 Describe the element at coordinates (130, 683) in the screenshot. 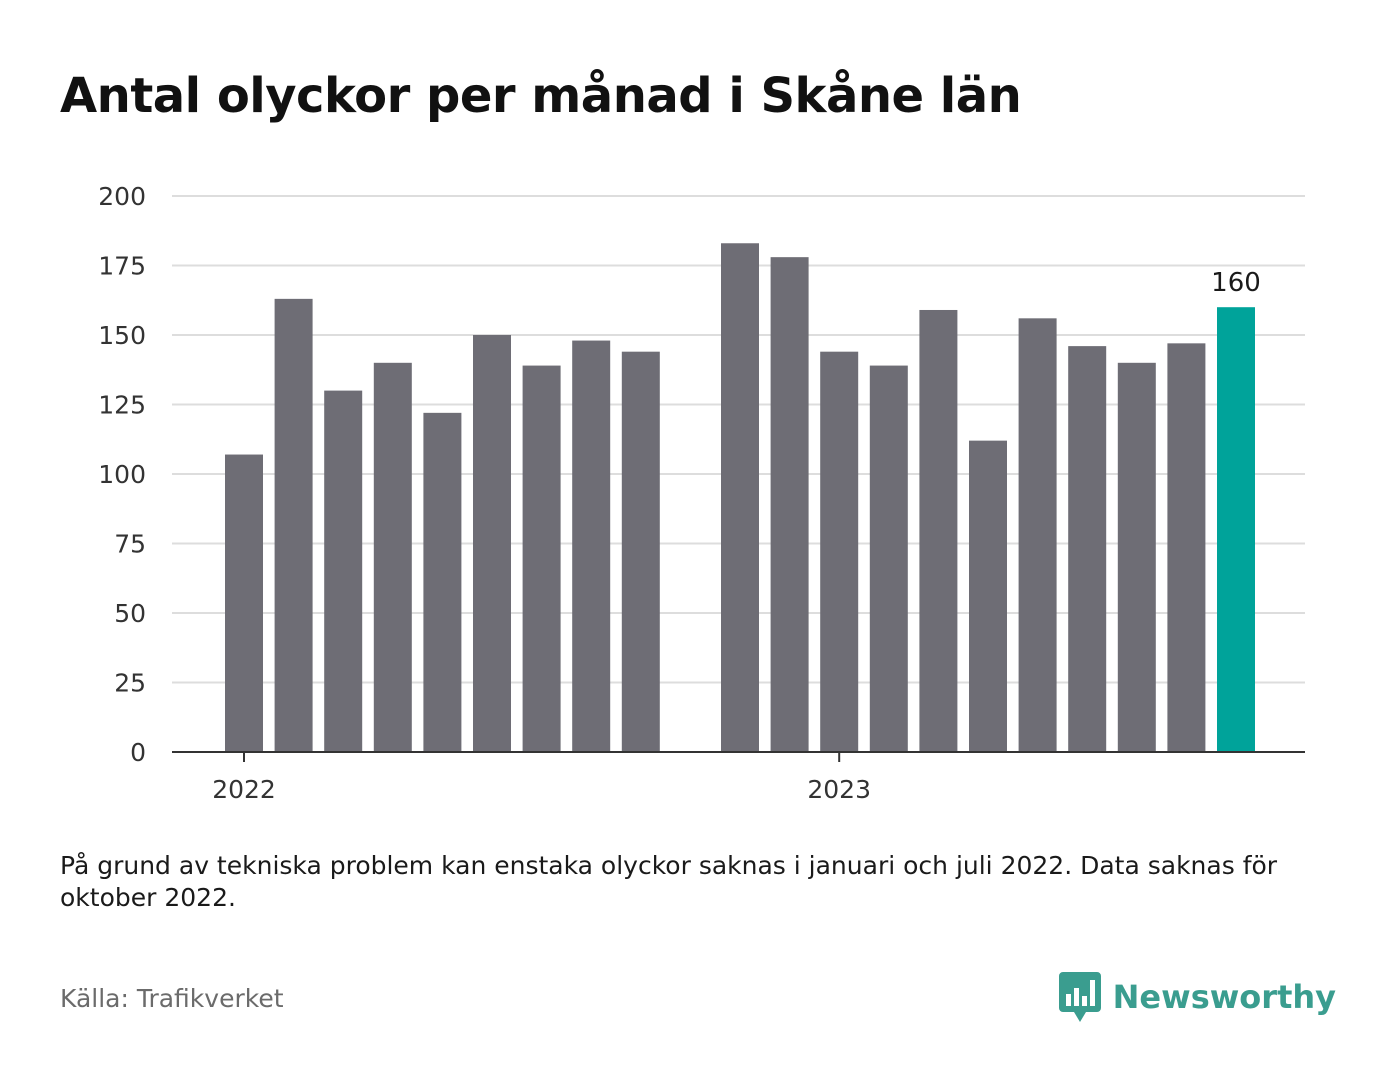

I see `y-tick-label: 25` at that location.